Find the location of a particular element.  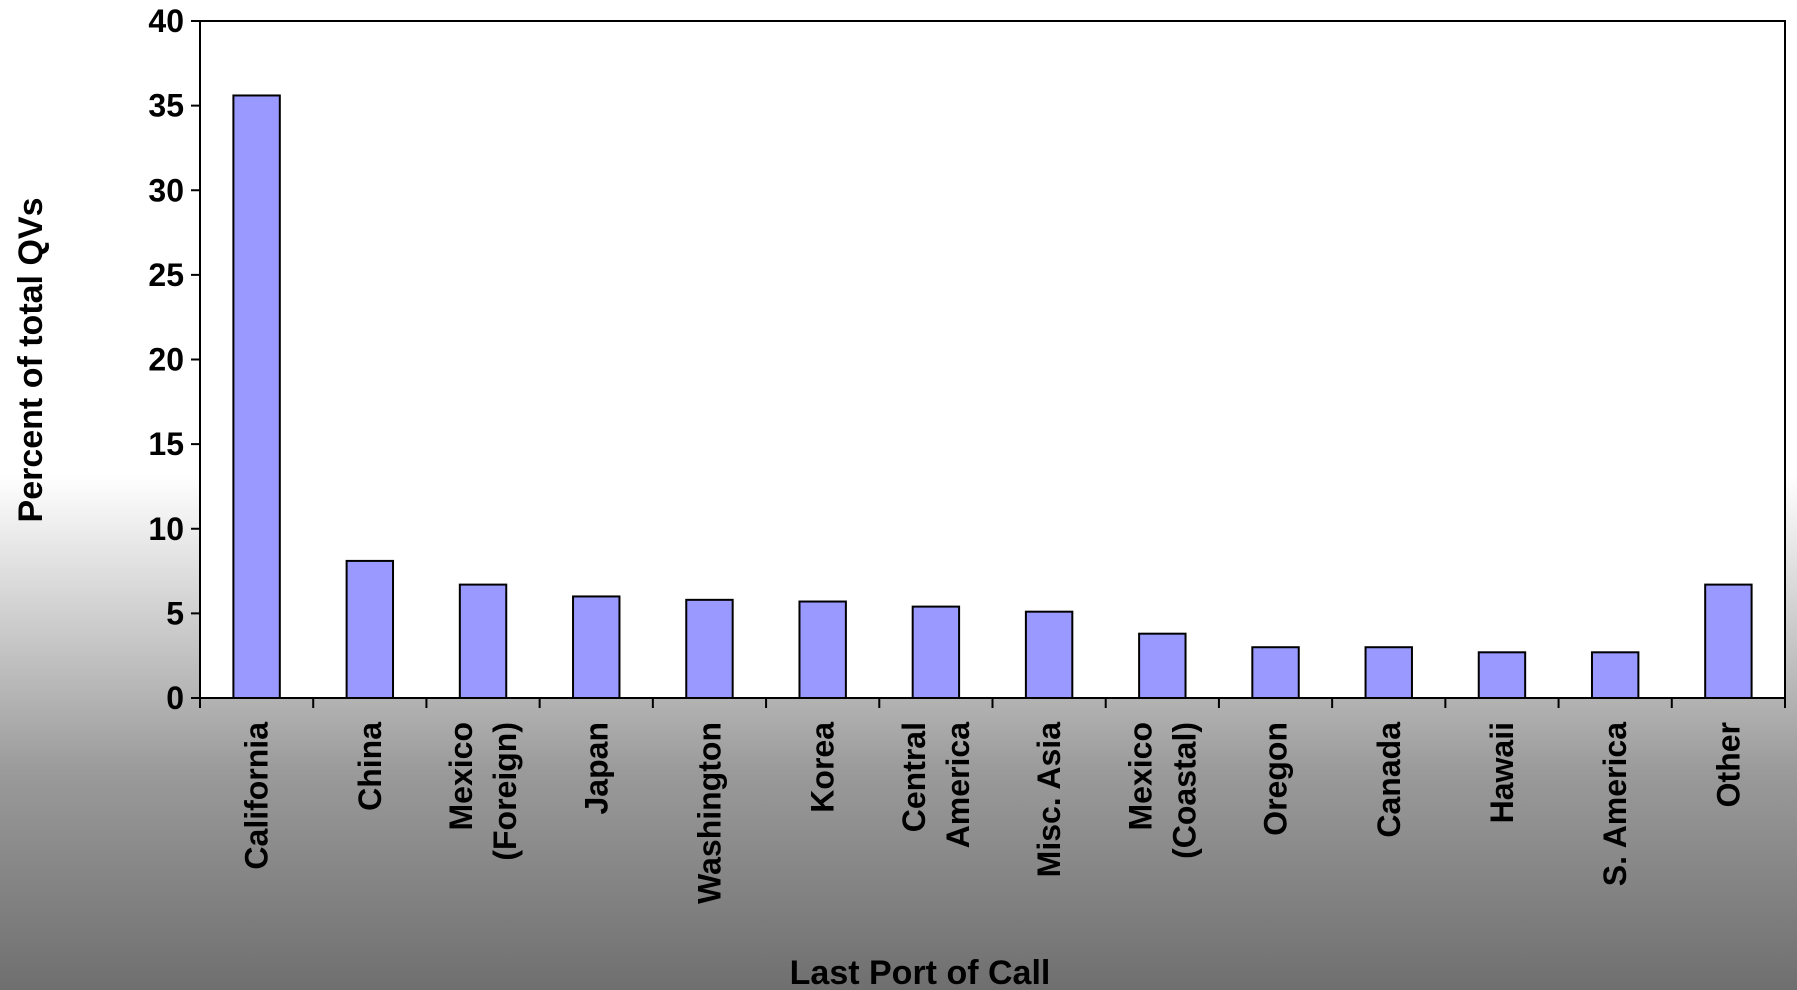

x-tick-label: America is located at coordinates (958, 785).